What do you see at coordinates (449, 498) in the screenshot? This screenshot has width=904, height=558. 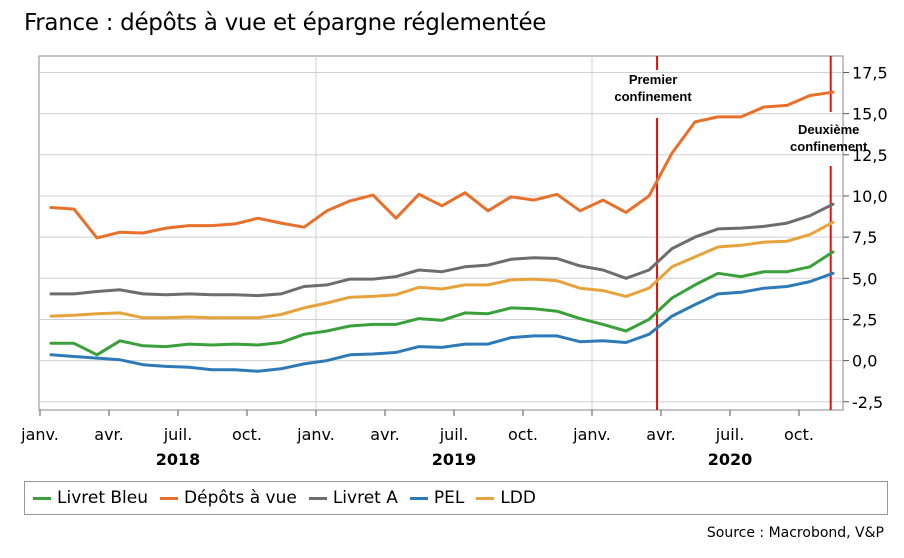 I see `legend-label: PEL` at bounding box center [449, 498].